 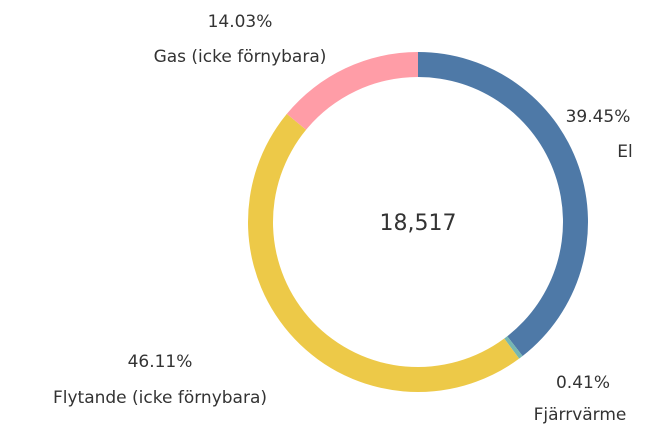 I want to click on category-label: El, so click(x=624, y=152).